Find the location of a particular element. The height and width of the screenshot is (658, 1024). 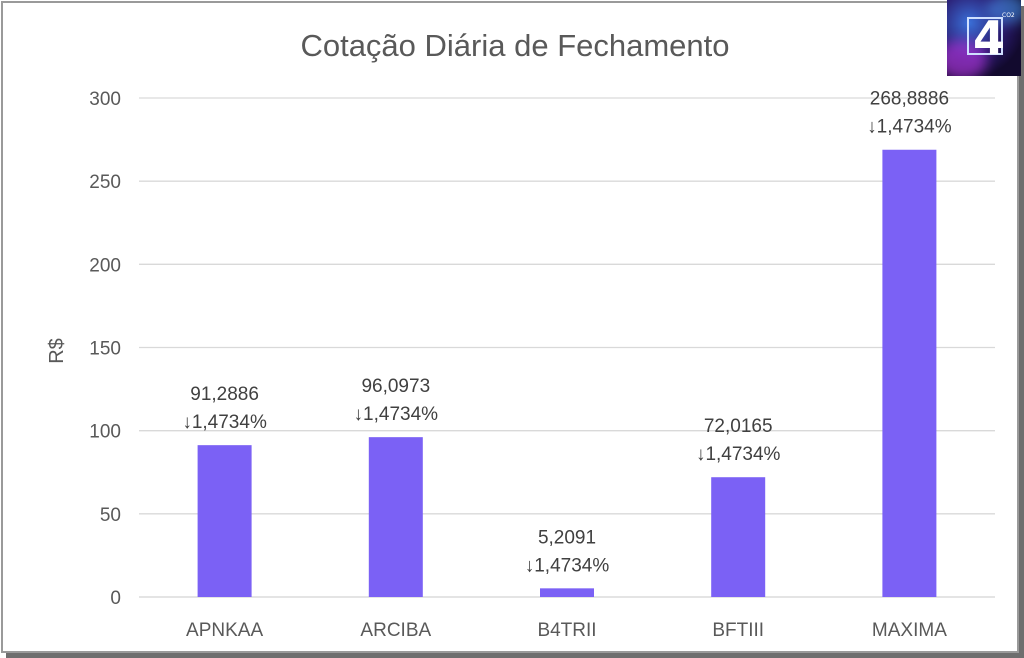

x-tick-label: B4TRII is located at coordinates (566, 630).